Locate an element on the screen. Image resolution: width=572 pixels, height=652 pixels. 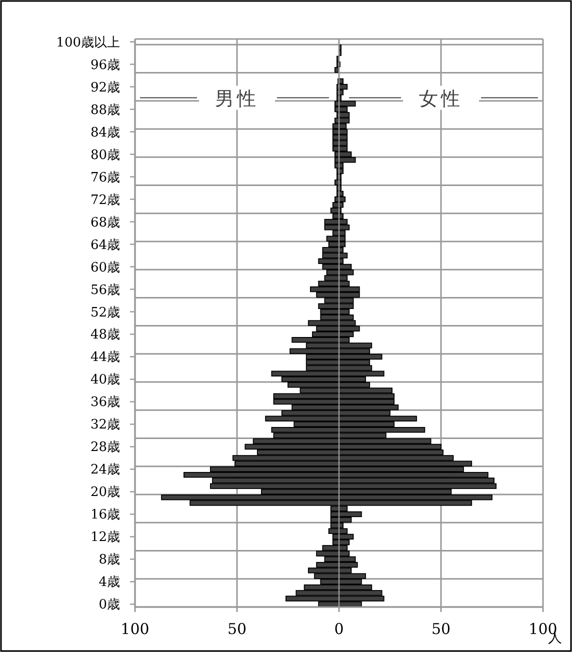
y-tick-label: 92歳 is located at coordinates (105, 88).